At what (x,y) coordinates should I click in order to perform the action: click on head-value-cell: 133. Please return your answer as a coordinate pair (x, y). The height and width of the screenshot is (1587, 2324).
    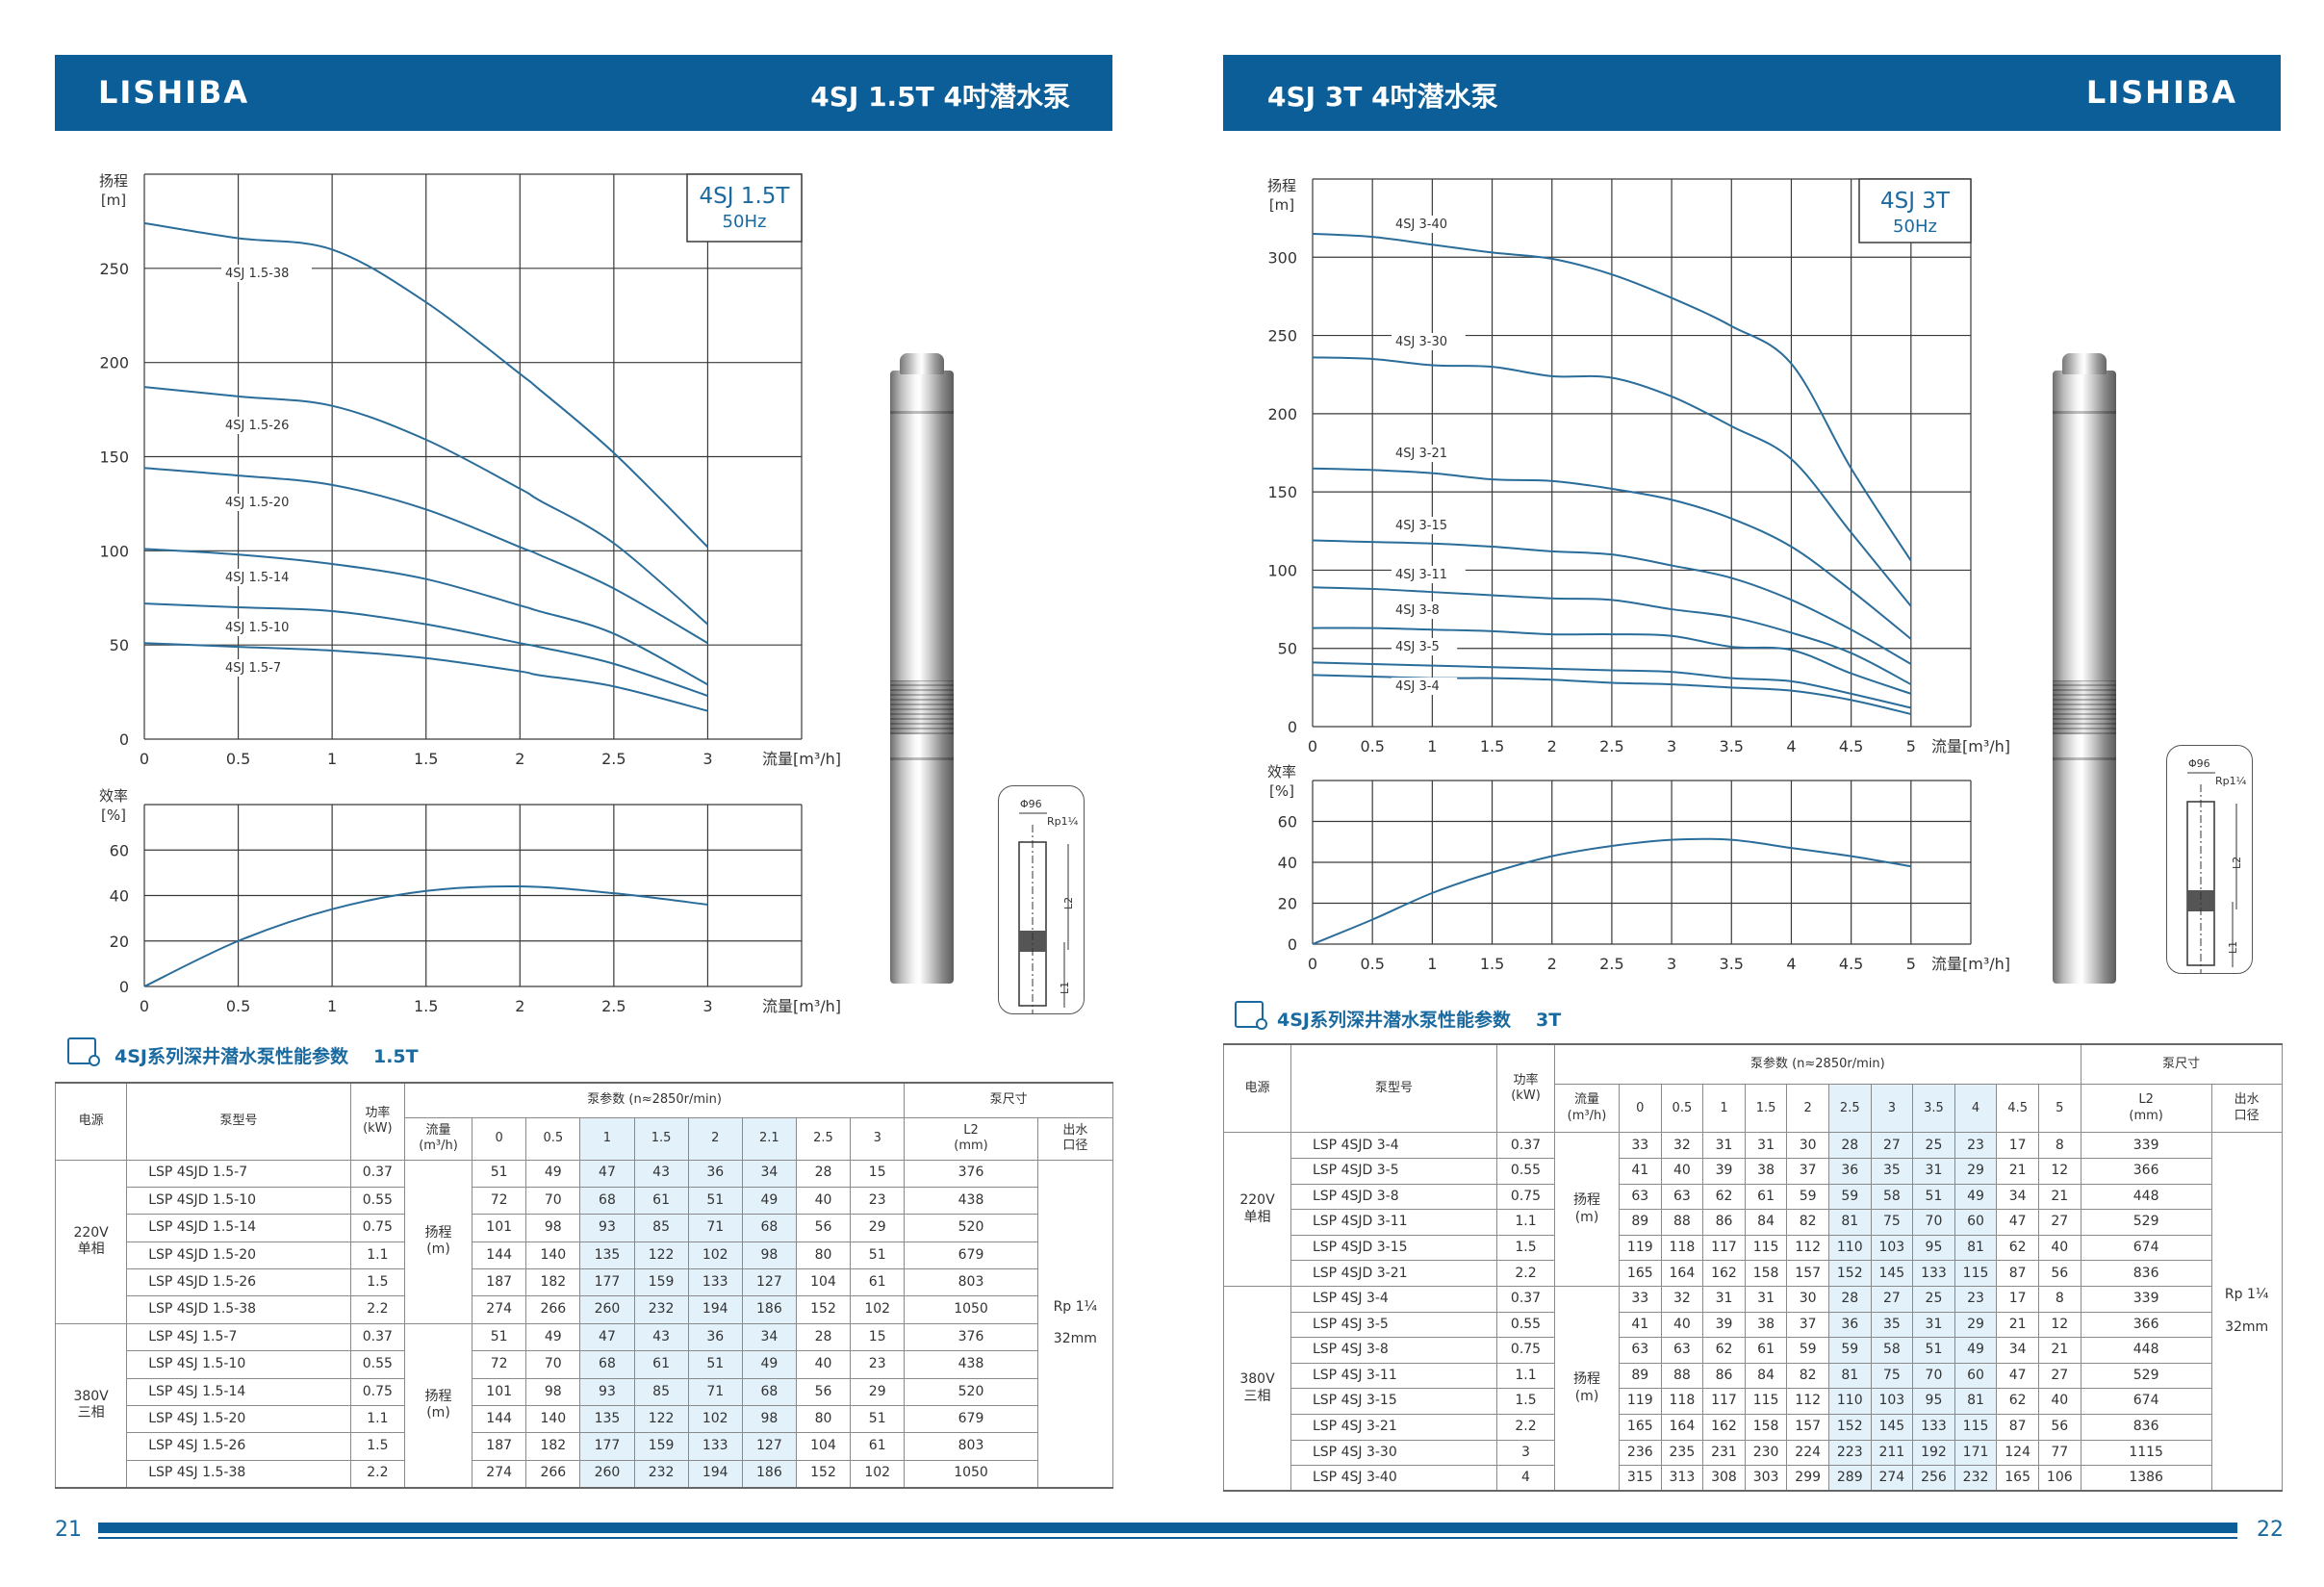
    Looking at the image, I should click on (715, 1447).